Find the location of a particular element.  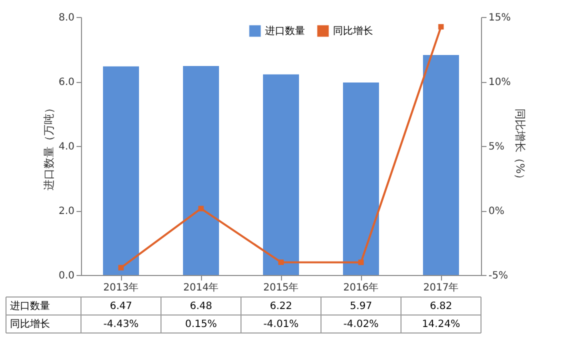

data-label: 5.97 is located at coordinates (361, 306).